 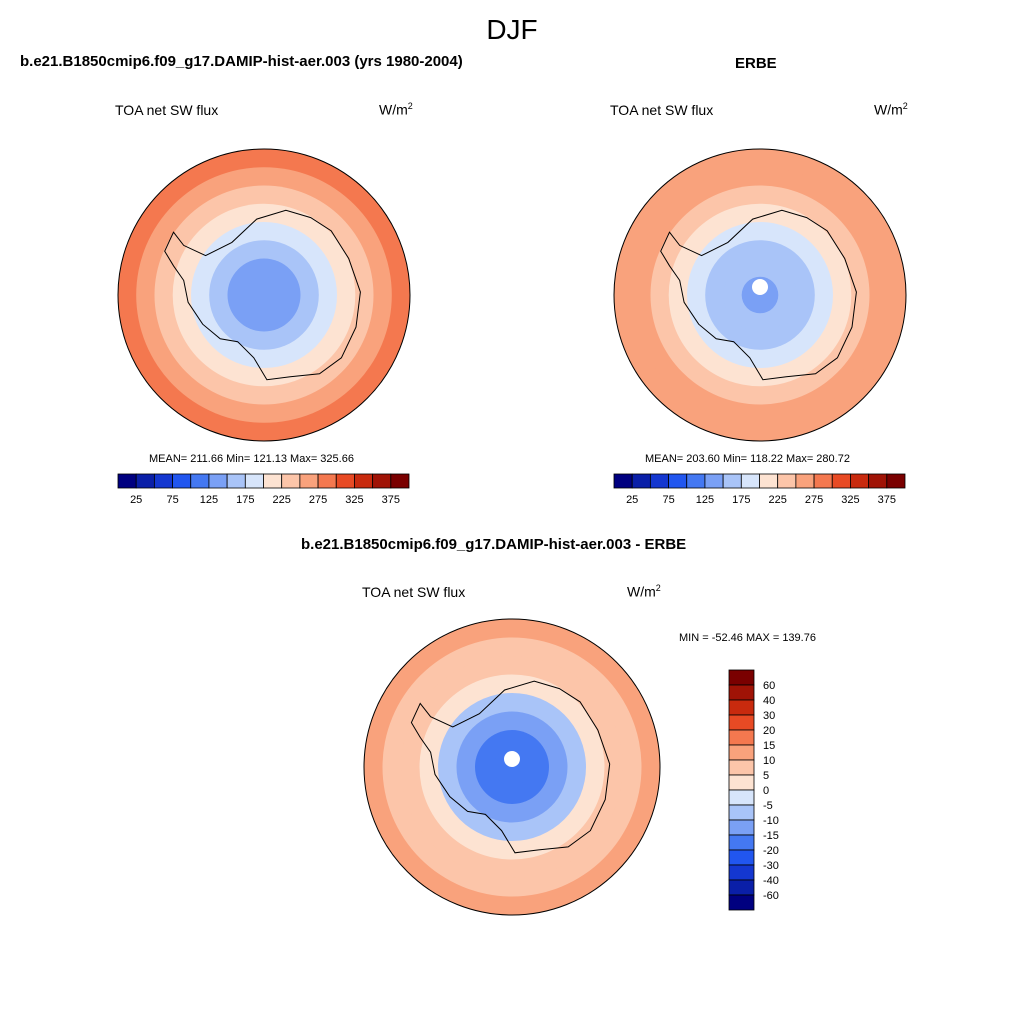 I want to click on obs-panel-title: ERBE, so click(x=756, y=63).